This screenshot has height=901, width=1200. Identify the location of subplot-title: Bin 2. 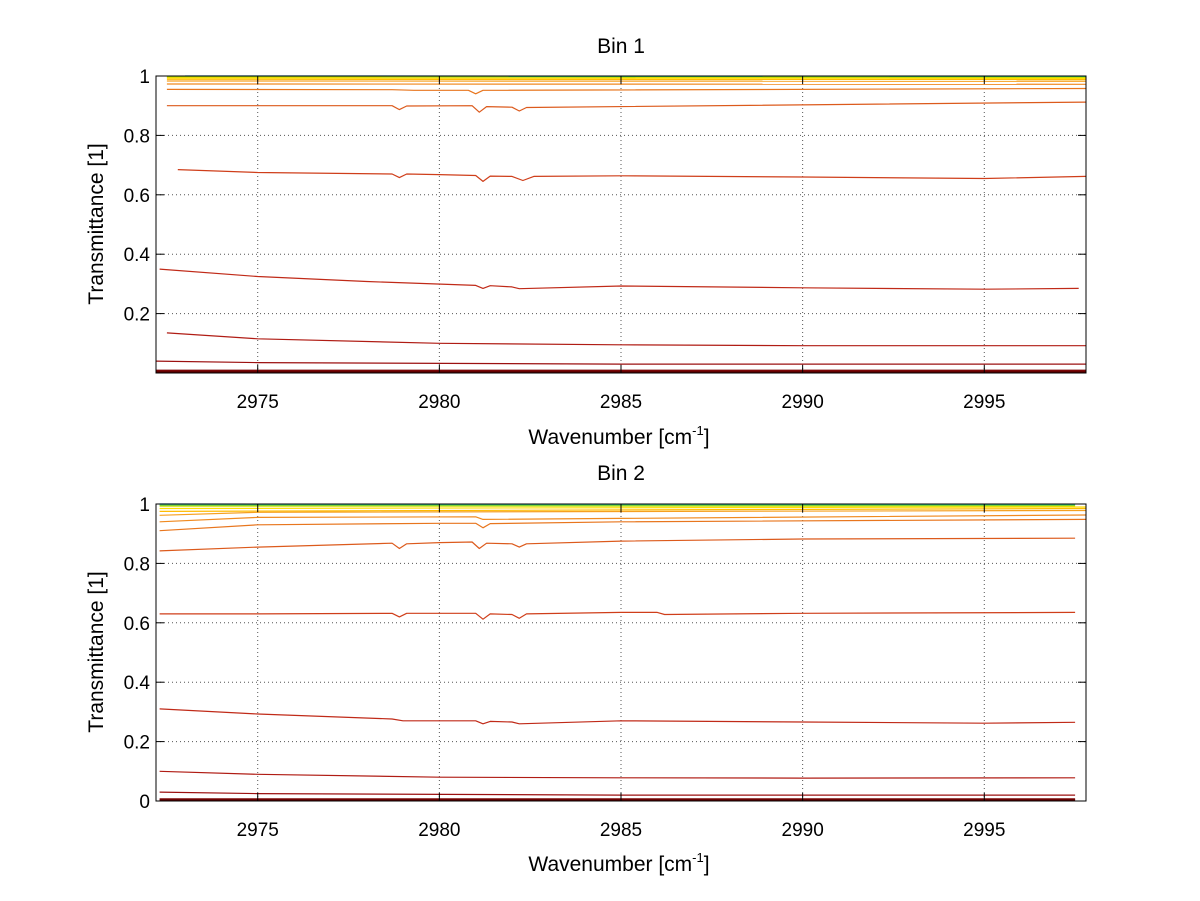
(621, 473).